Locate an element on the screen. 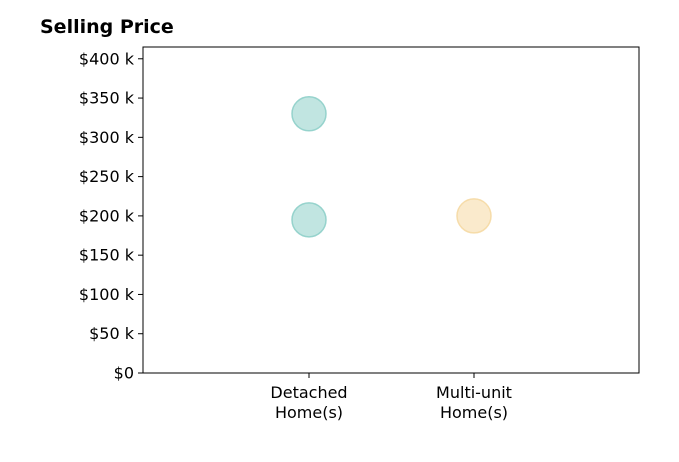 This screenshot has height=462, width=679. y-tick-label: $150 k is located at coordinates (107, 255).